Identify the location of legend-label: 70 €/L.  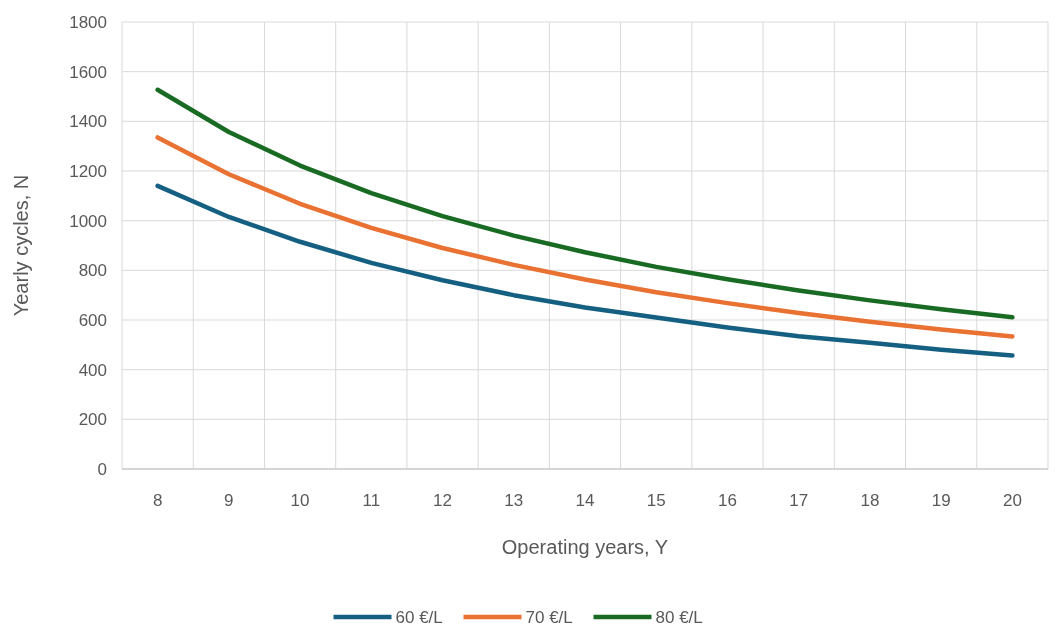
(549, 617).